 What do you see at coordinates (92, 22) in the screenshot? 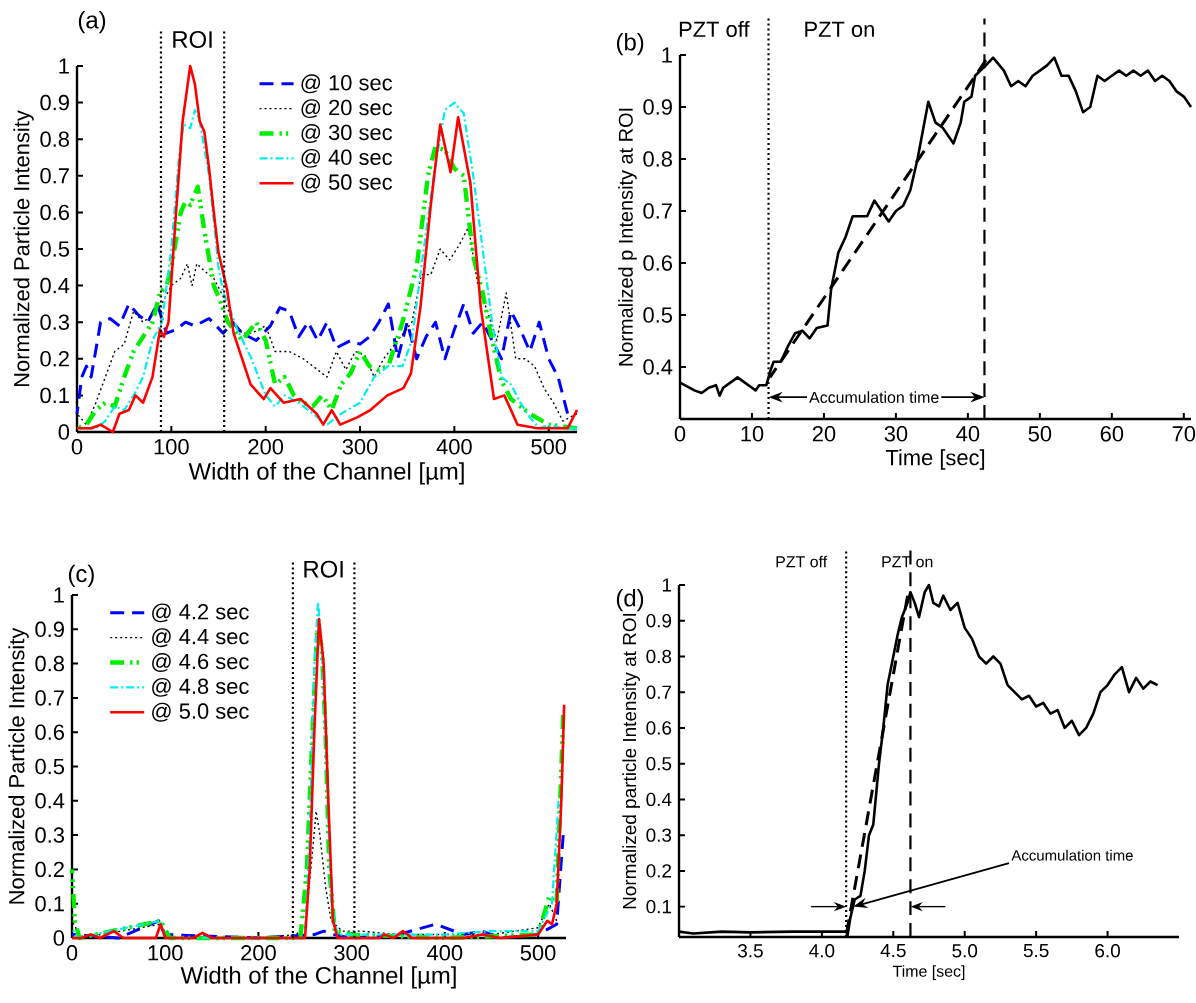
I see `chart-title: (a)` at bounding box center [92, 22].